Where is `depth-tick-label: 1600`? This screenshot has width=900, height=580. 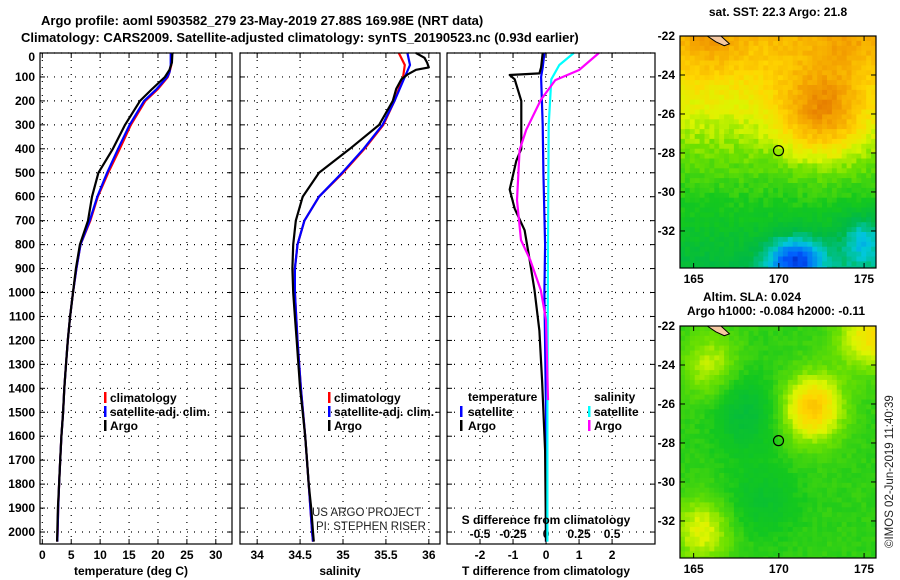 depth-tick-label: 1600 is located at coordinates (21, 436).